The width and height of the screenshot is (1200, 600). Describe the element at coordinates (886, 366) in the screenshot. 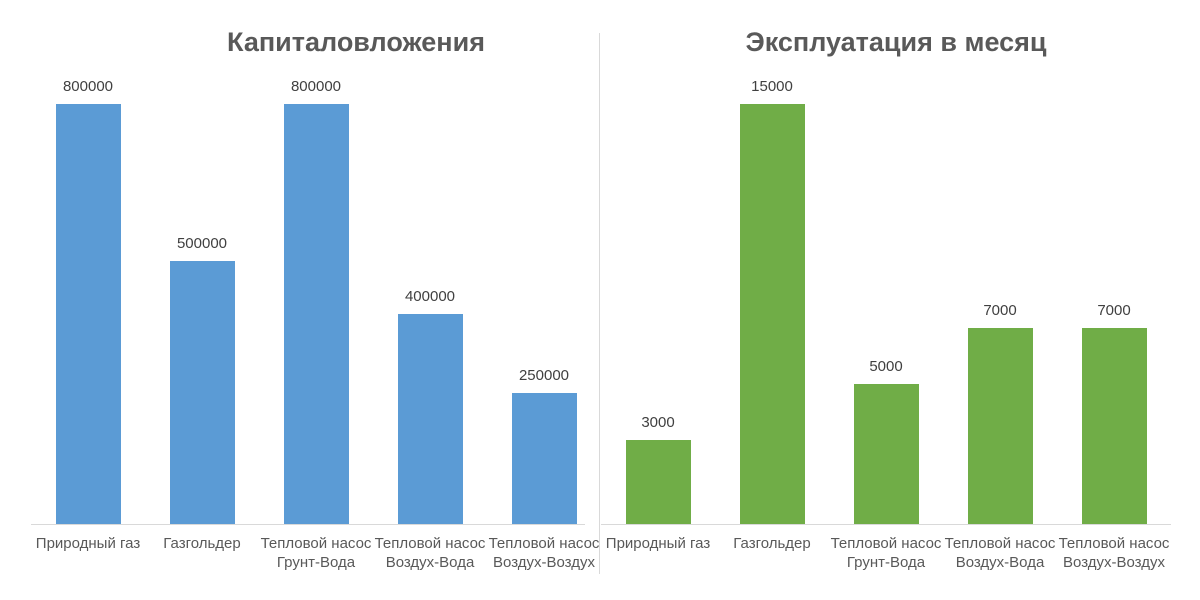

I see `bar-value-label: 5000` at that location.